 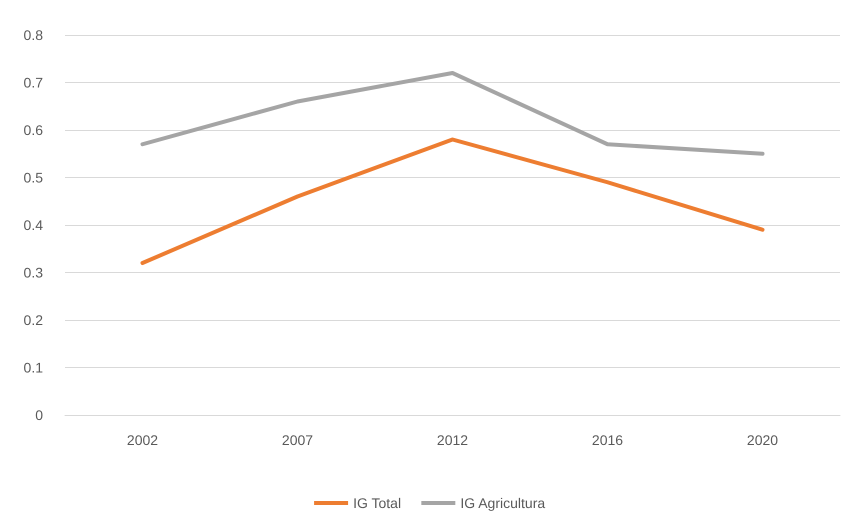 I want to click on legend-label: IG Agricultura, so click(x=503, y=503).